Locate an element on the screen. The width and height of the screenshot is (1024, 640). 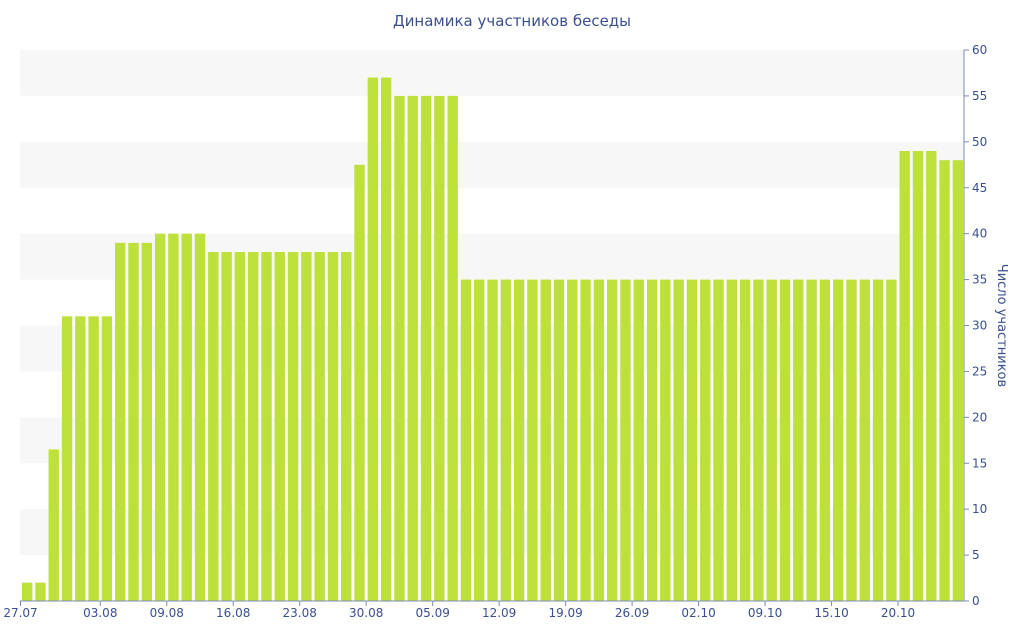
y-tick-label: 55 is located at coordinates (979, 96).